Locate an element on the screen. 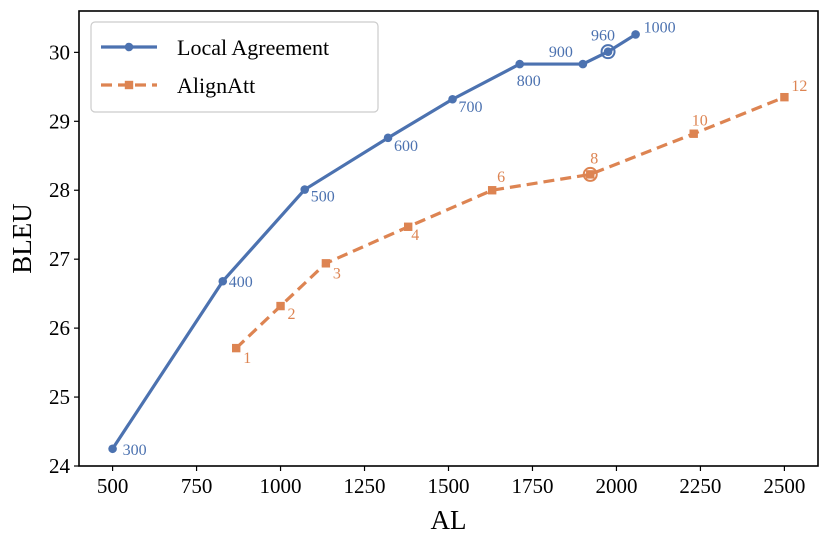 The height and width of the screenshot is (543, 831). legend: Local Agreement AlignAtt is located at coordinates (234, 67).